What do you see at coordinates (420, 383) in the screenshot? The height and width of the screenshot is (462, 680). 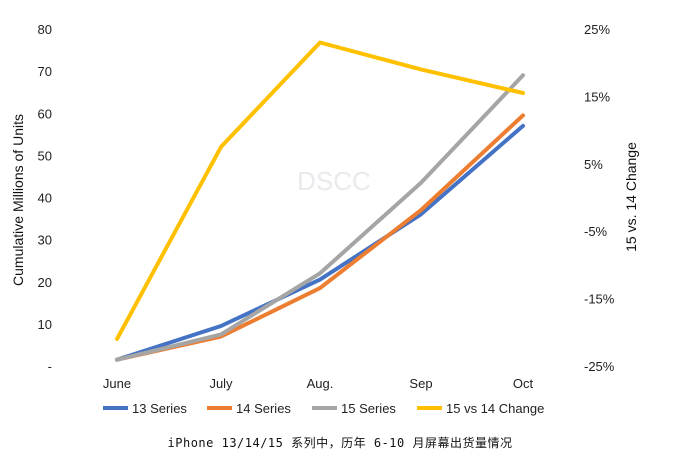 I see `x-tick-label: Sep` at bounding box center [420, 383].